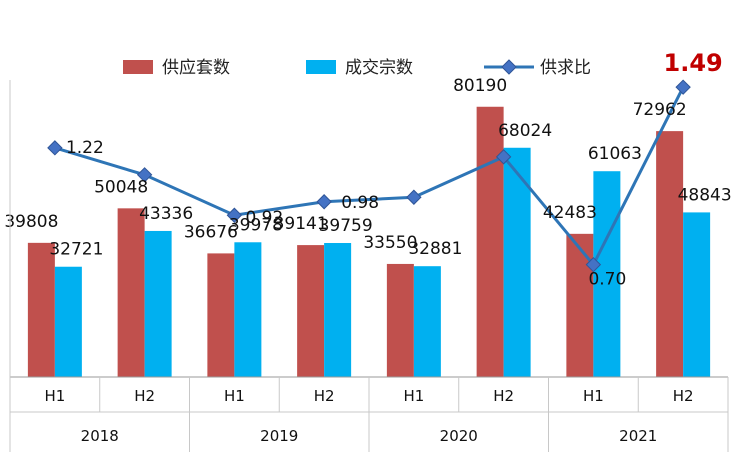  What do you see at coordinates (85, 148) in the screenshot?
I see `label-ratio-0: 1.22` at bounding box center [85, 148].